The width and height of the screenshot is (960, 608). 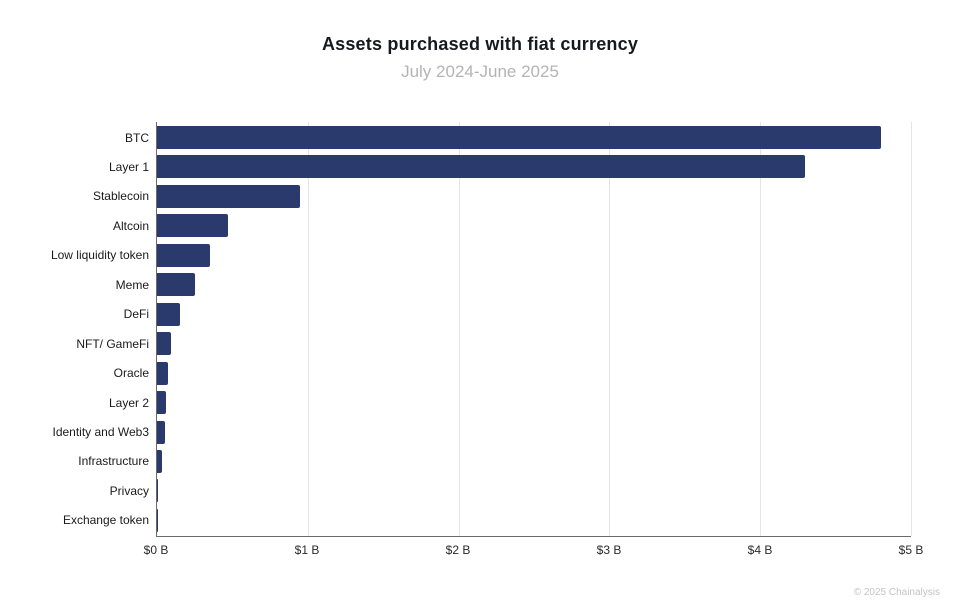 I want to click on category-label: Oracle, so click(x=131, y=373).